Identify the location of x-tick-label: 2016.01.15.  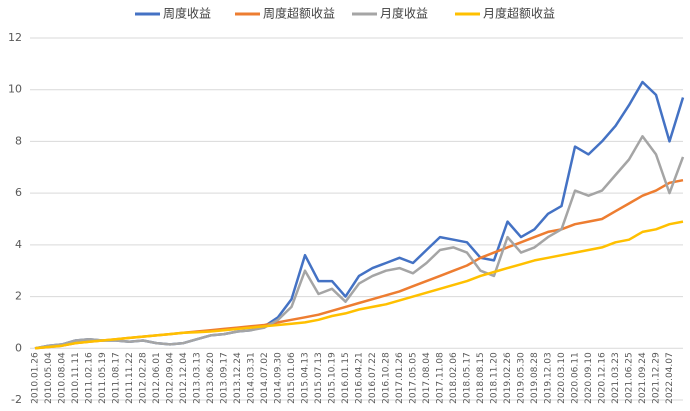
(346, 378).